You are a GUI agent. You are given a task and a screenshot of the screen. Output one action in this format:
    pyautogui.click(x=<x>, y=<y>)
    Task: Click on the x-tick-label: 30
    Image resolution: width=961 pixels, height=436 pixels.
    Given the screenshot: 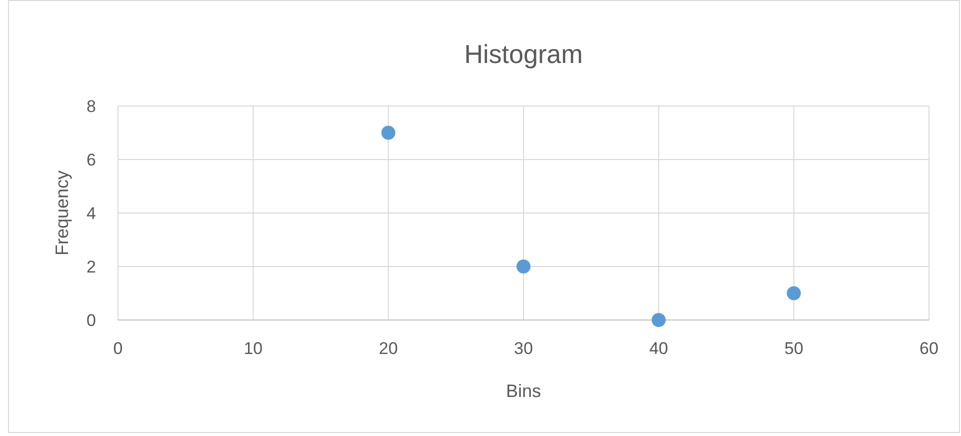 What is the action you would take?
    pyautogui.click(x=523, y=348)
    